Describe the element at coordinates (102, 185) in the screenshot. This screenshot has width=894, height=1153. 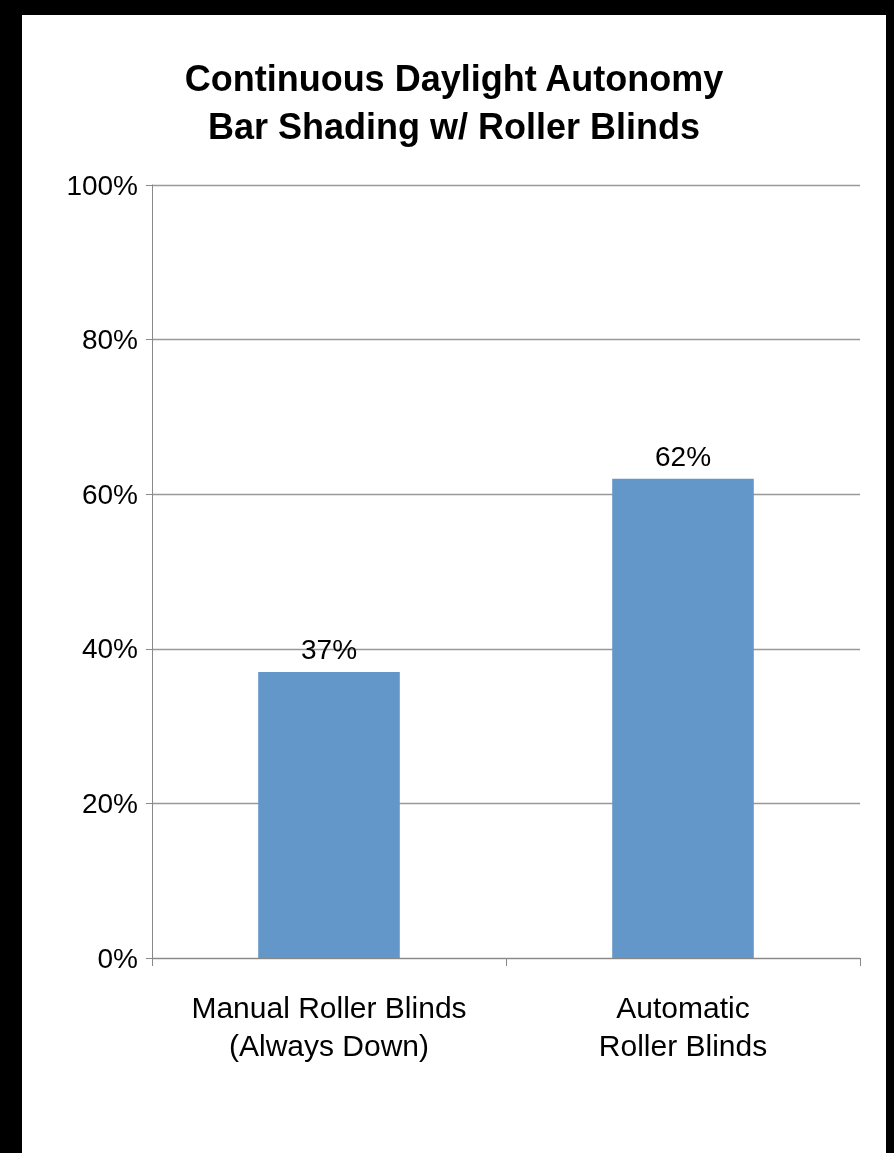
I see `y-tick-label: 100%` at that location.